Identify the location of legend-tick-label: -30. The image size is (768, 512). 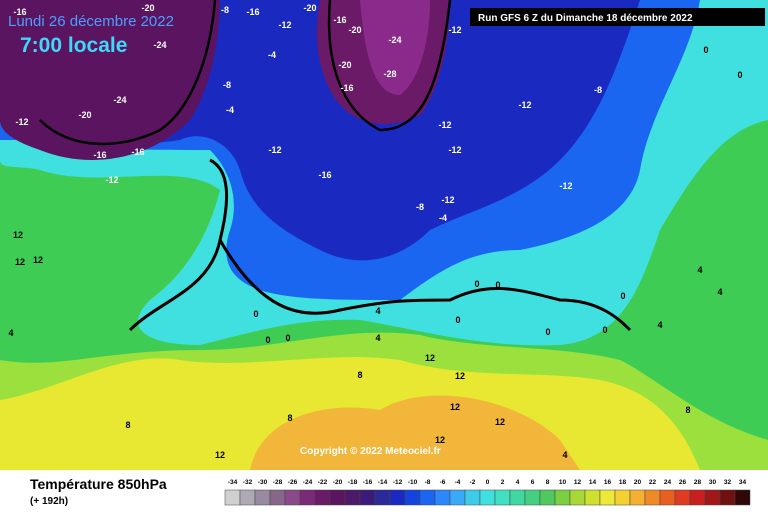
(263, 482).